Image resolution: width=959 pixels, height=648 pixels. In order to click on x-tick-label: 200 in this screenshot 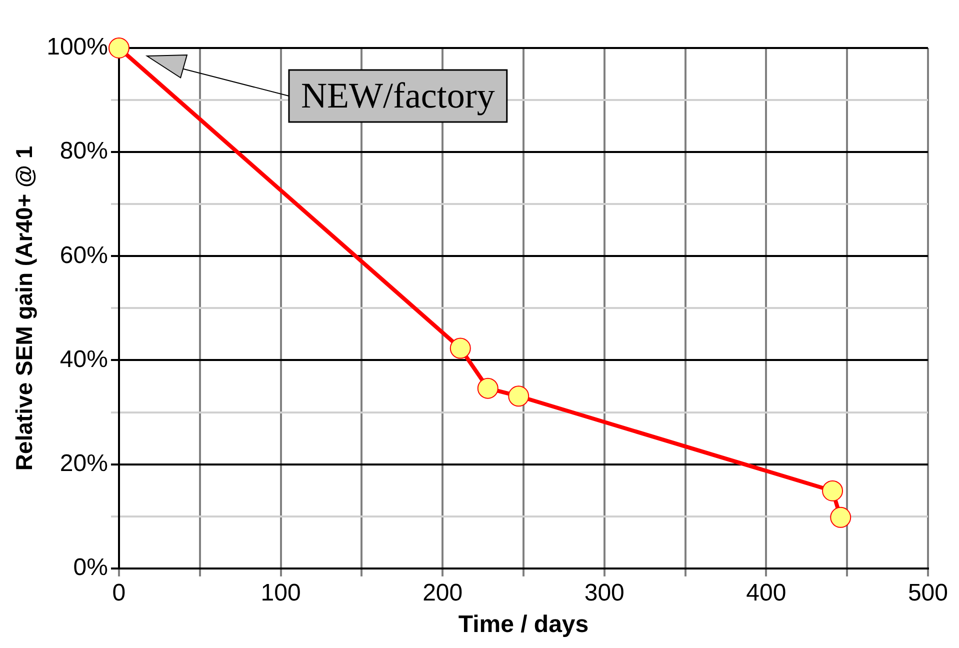, I will do `click(442, 592)`.